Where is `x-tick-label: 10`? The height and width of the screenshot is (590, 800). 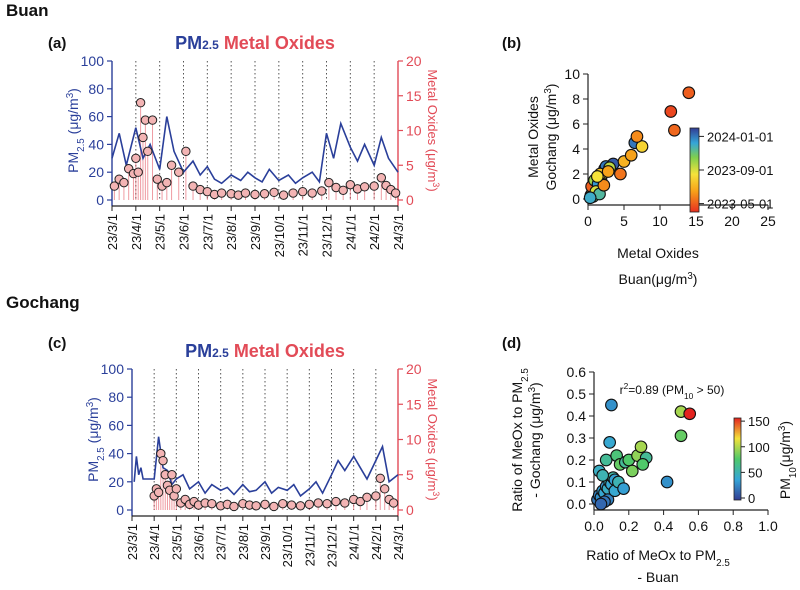 x-tick-label: 10 is located at coordinates (660, 221).